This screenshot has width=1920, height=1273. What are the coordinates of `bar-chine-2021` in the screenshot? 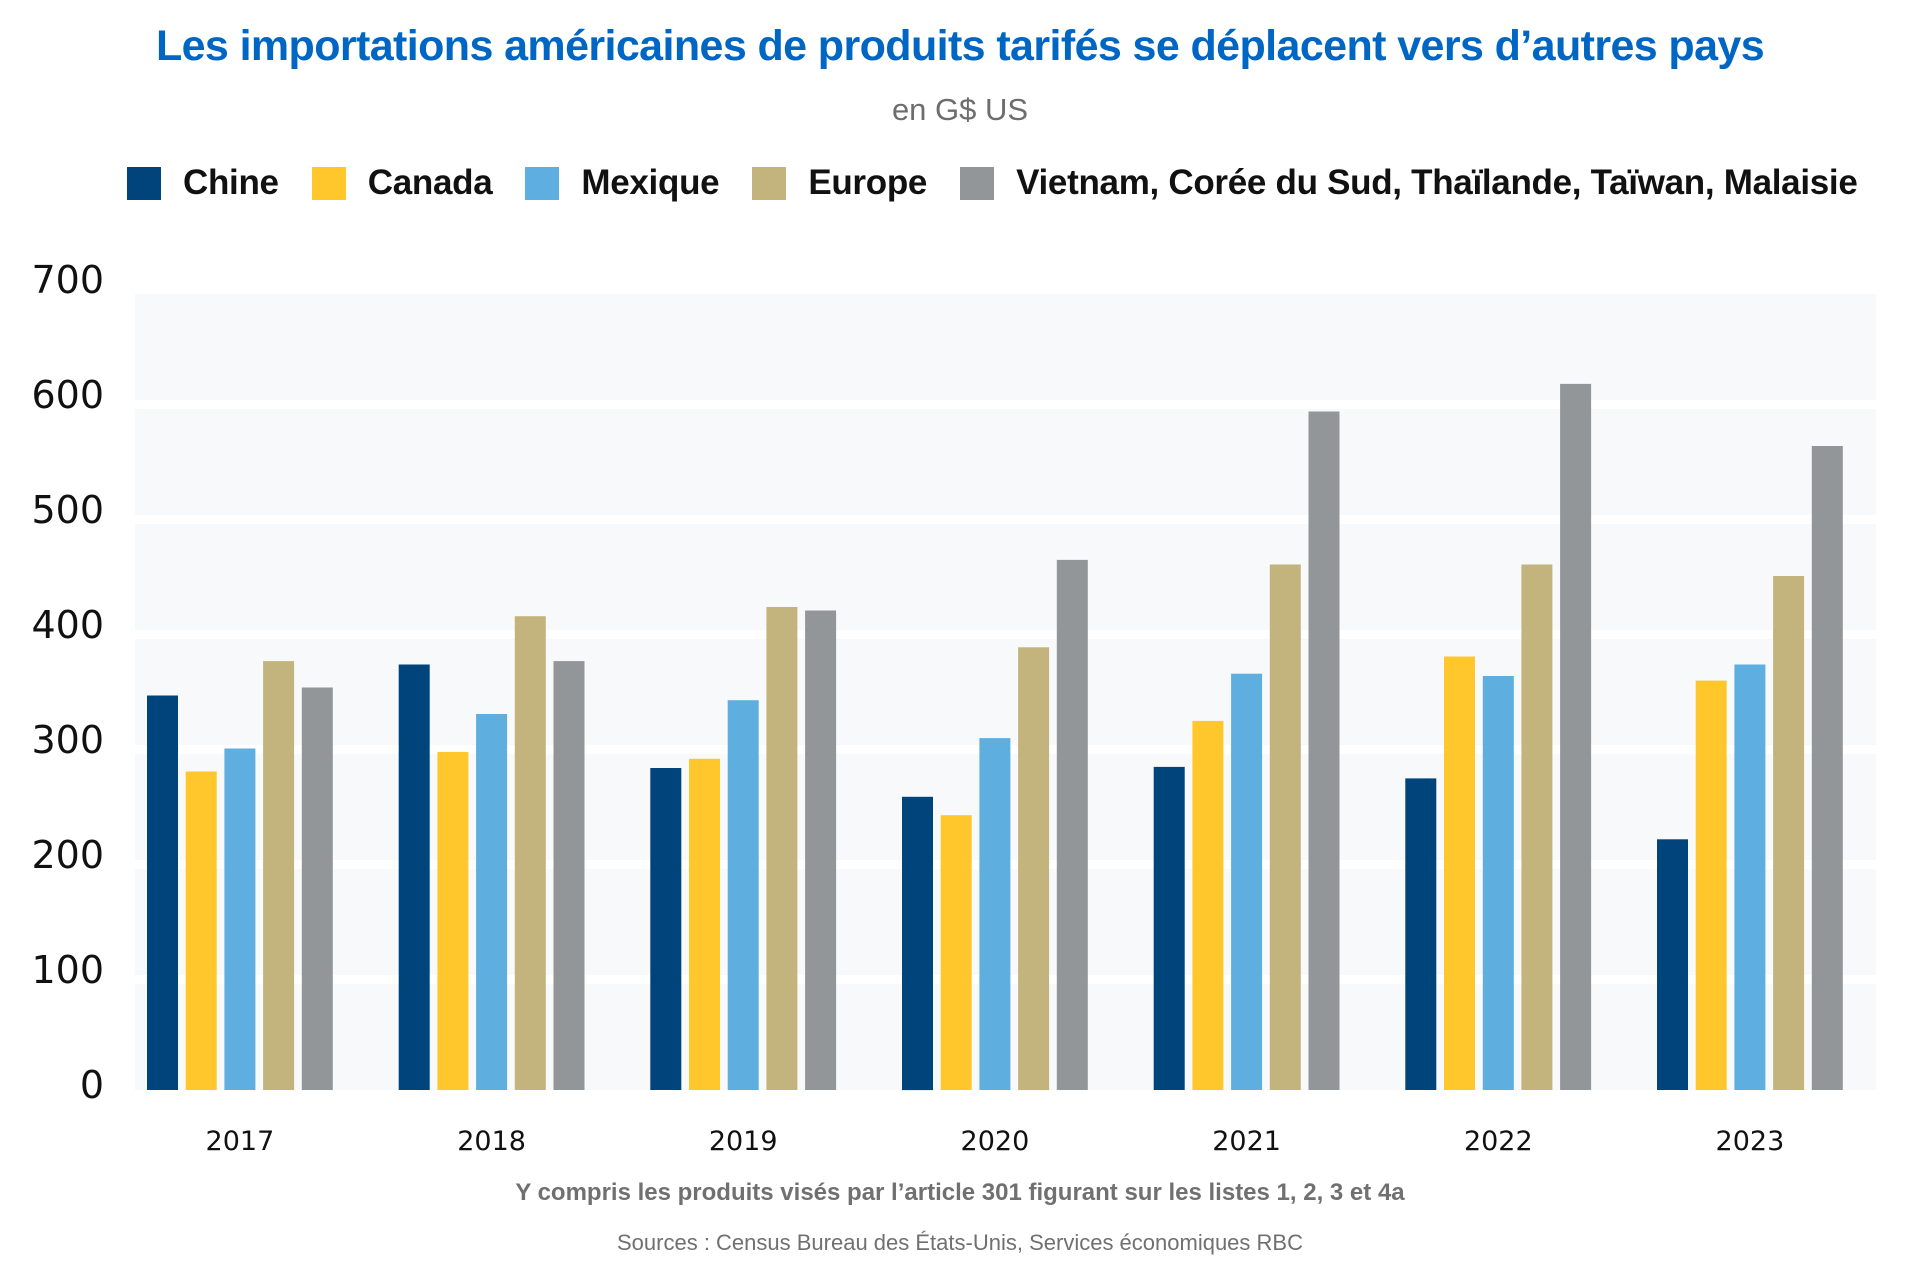 It's located at (1169, 928).